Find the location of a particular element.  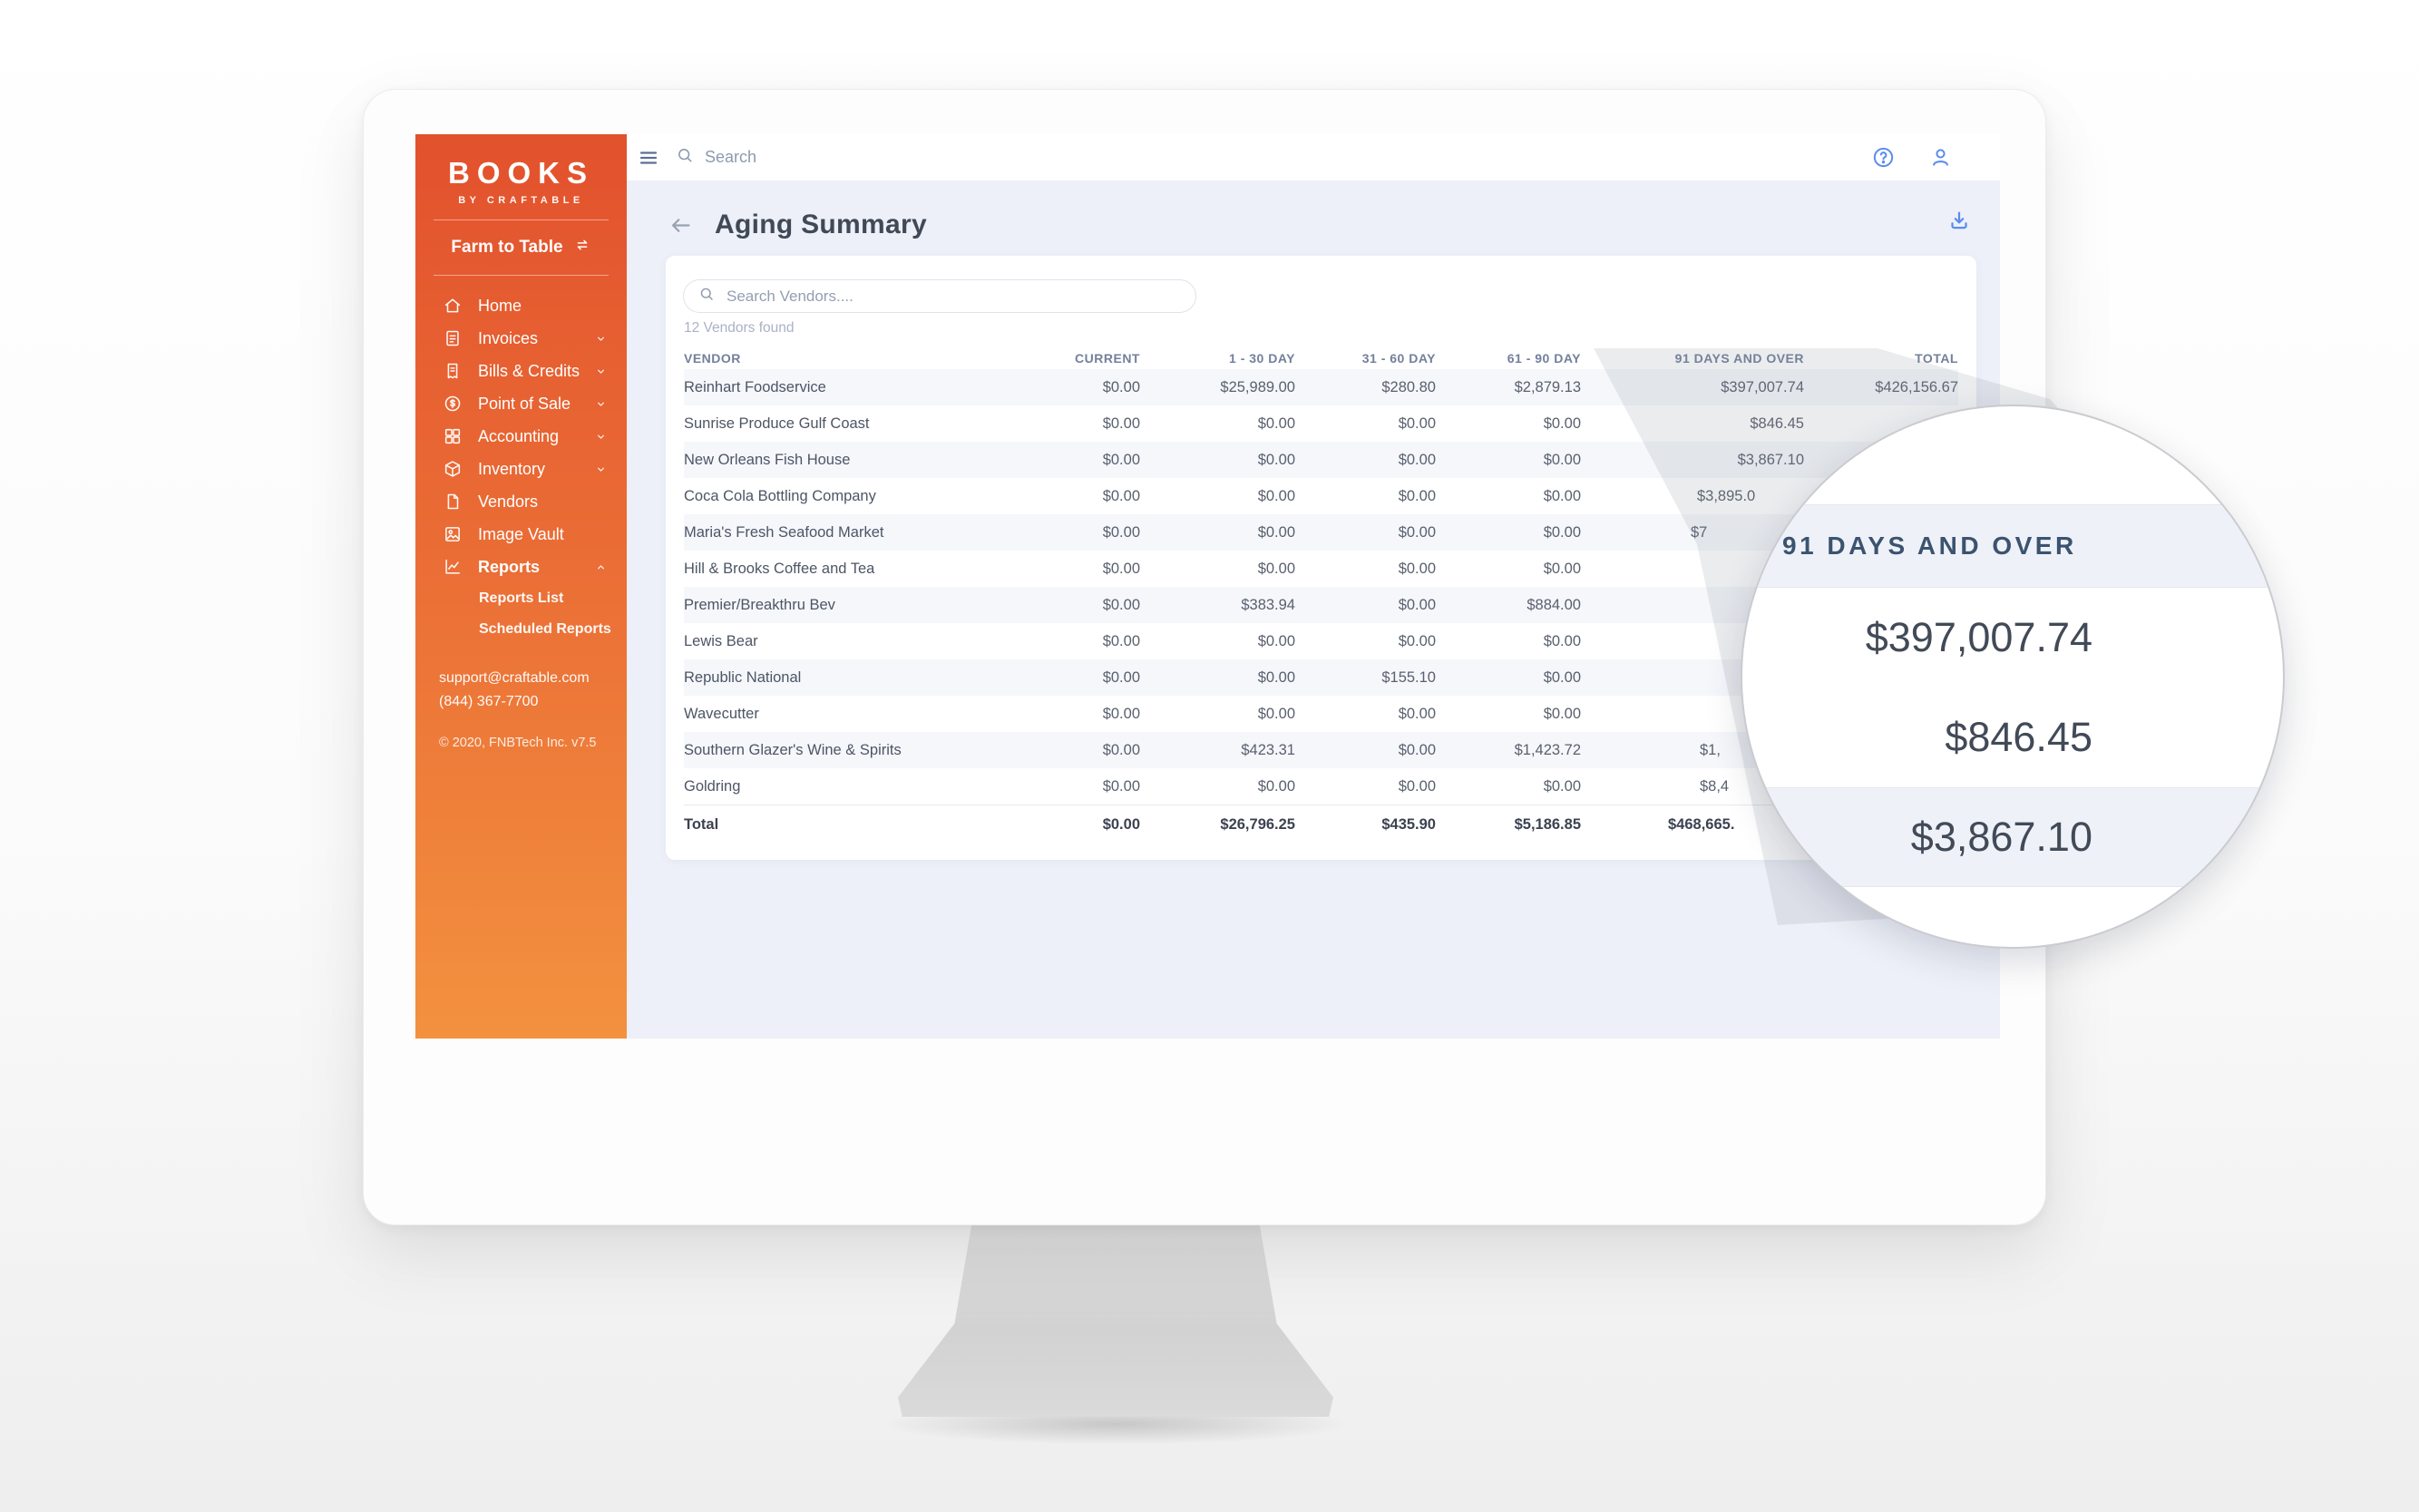

search-input is located at coordinates (896, 157).